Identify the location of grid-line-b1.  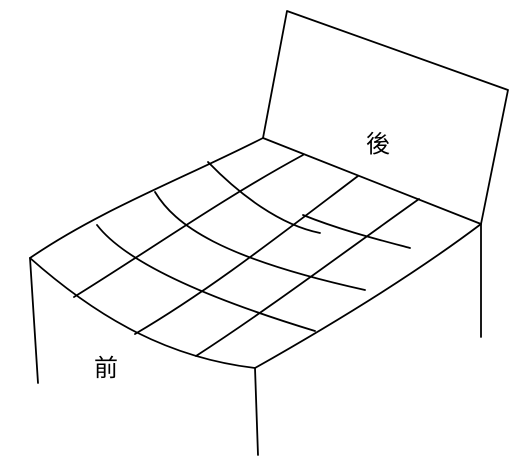
(188, 226).